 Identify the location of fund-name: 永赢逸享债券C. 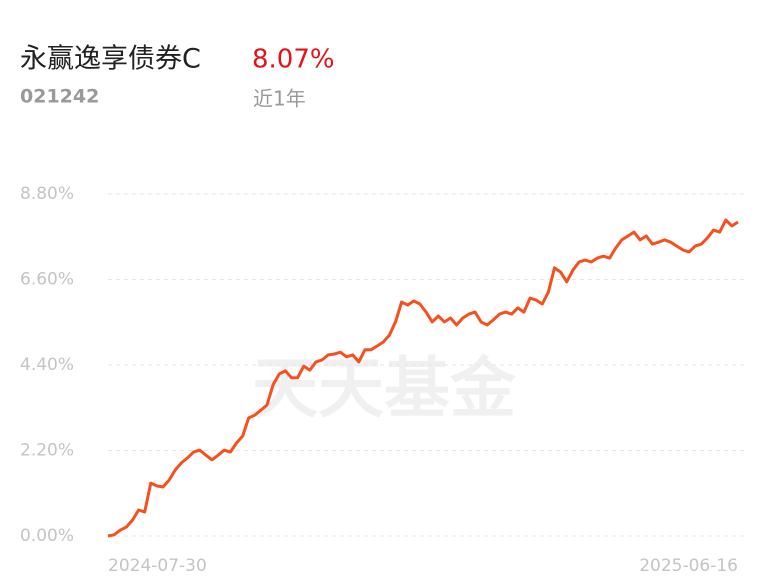
(110, 59).